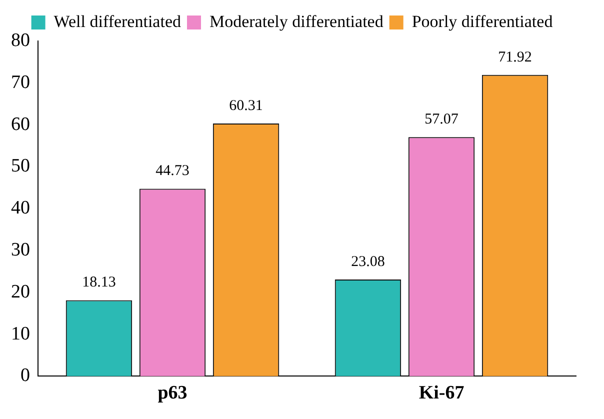 The width and height of the screenshot is (604, 419). I want to click on data-label: 18.13, so click(99, 282).